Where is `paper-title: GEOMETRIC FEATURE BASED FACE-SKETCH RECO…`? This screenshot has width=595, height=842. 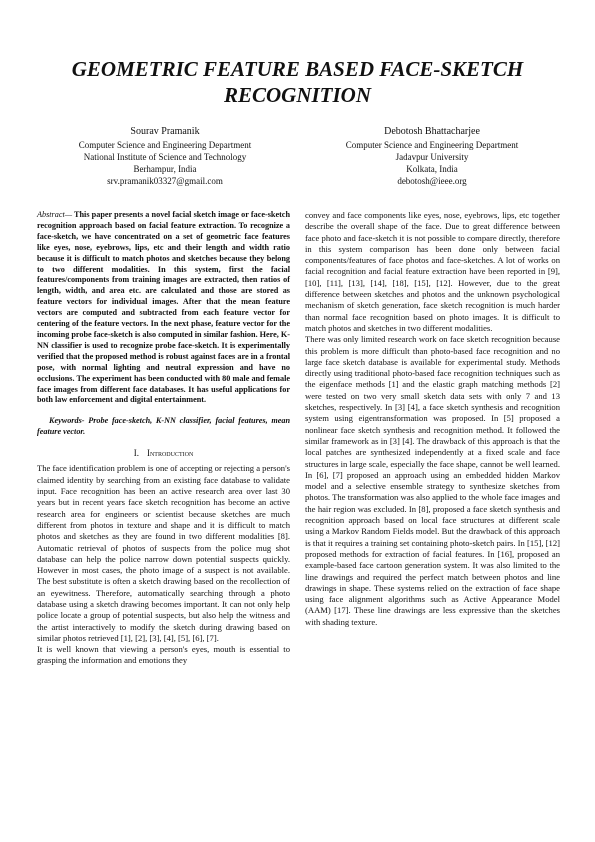 paper-title: GEOMETRIC FEATURE BASED FACE-SKETCH RECO… is located at coordinates (297, 82).